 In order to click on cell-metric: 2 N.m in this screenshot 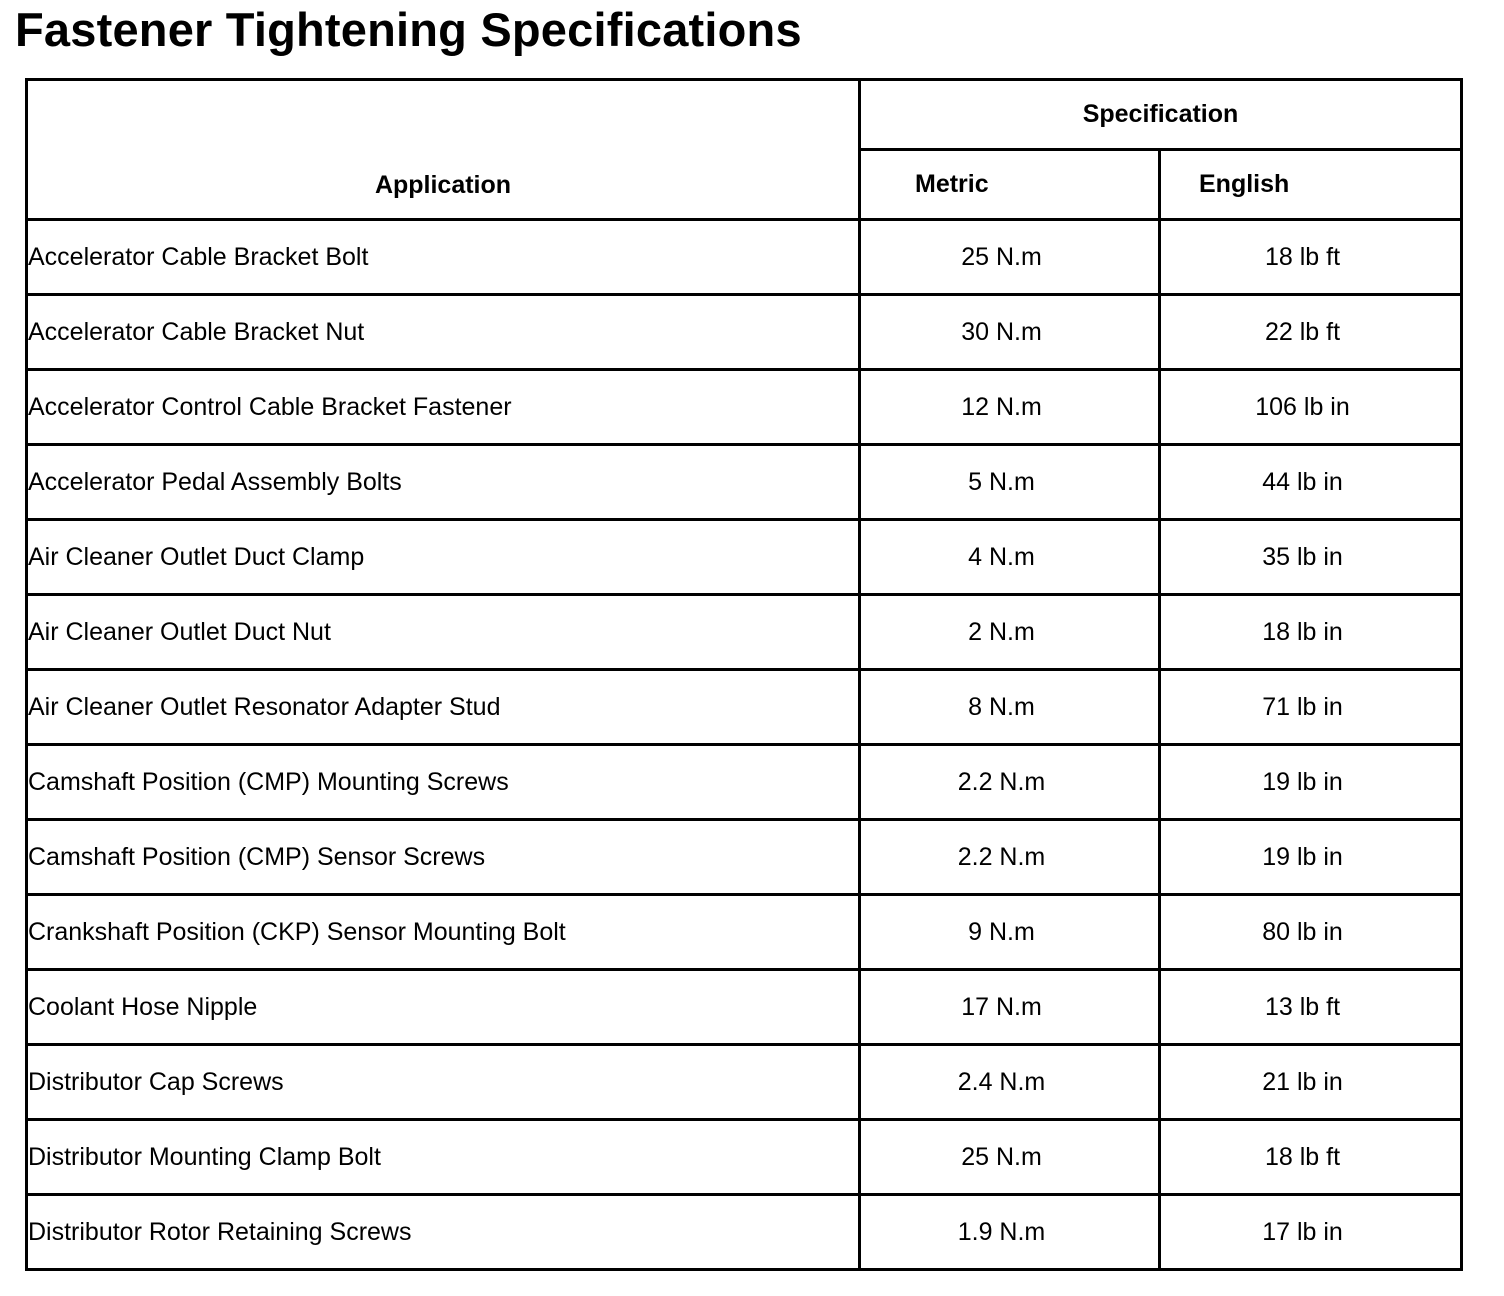, I will do `click(1009, 632)`.